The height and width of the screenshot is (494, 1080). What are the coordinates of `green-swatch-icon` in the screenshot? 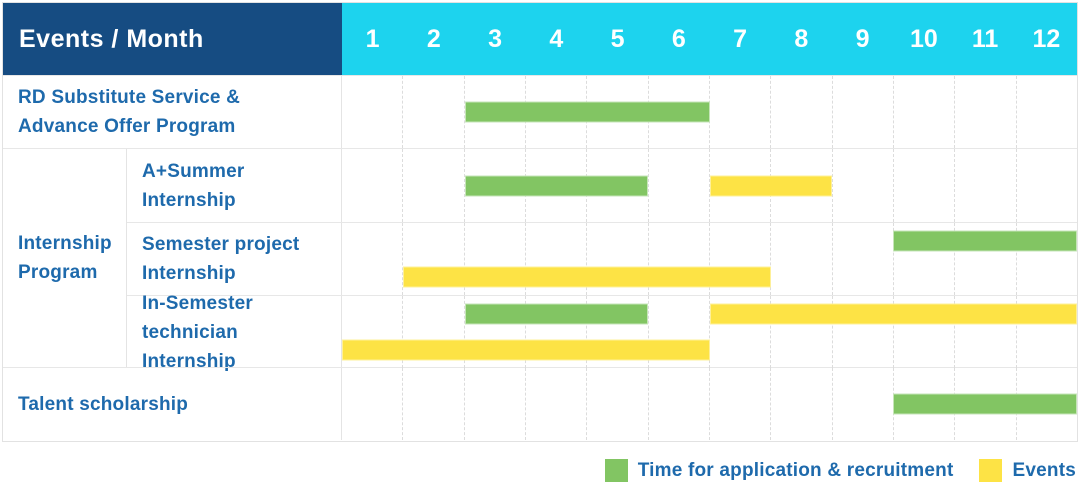 It's located at (616, 470).